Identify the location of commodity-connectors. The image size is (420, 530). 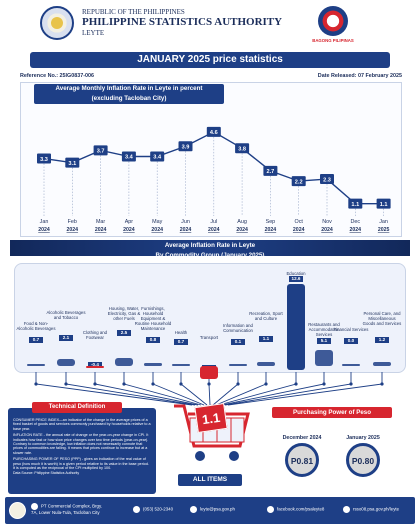
(209, 389).